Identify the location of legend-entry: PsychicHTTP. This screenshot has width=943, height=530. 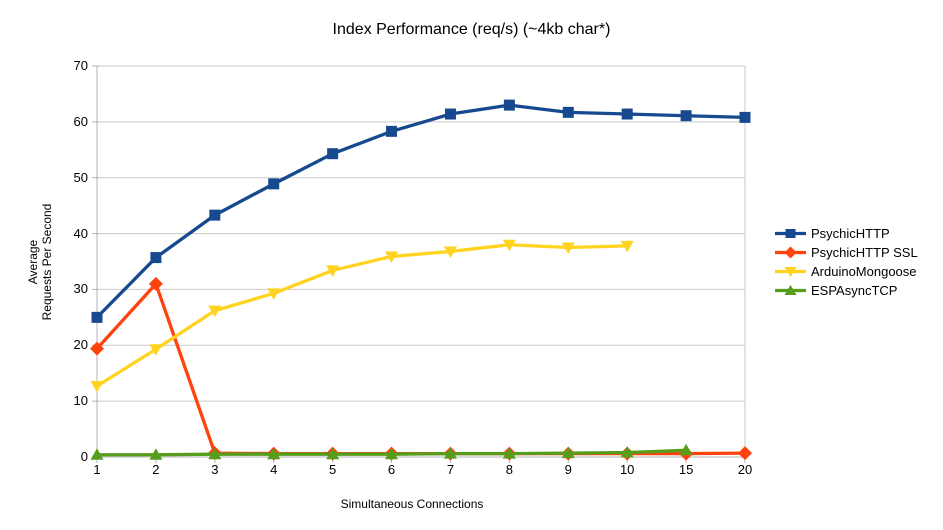
(846, 233).